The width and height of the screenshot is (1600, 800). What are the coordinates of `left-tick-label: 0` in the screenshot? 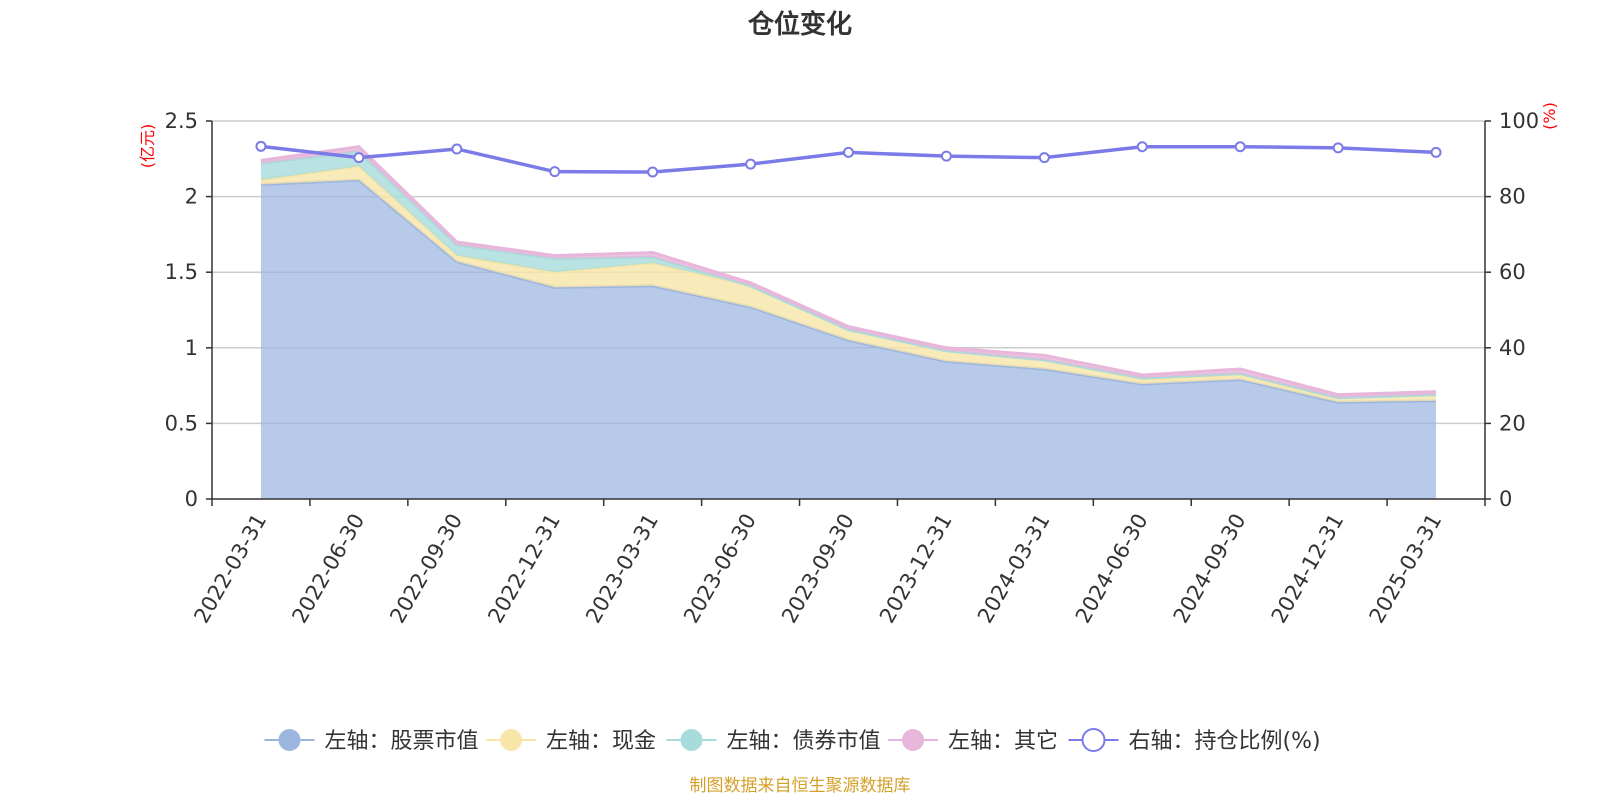 It's located at (191, 499).